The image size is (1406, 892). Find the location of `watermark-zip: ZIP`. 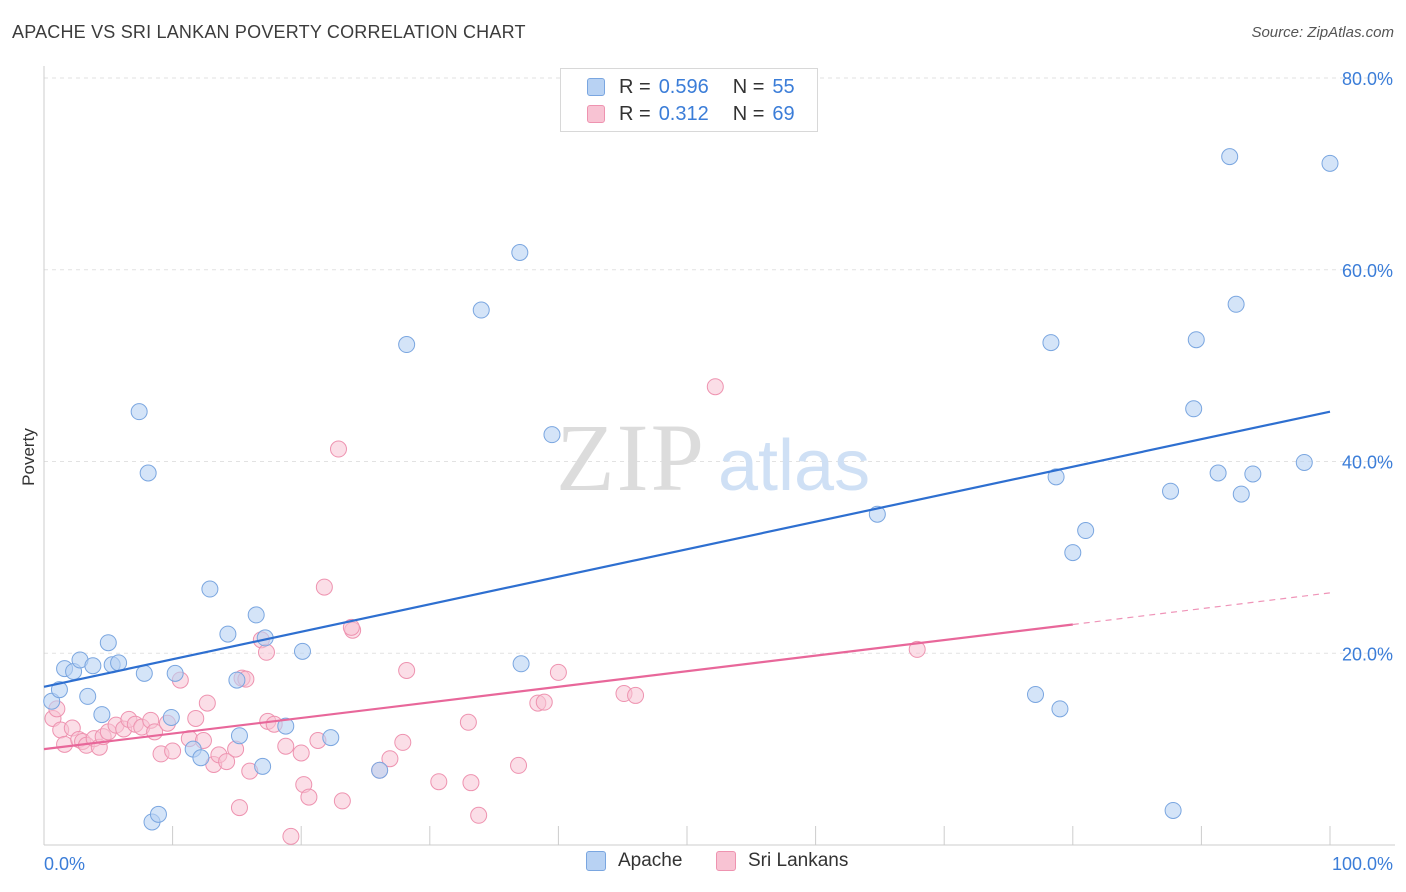

watermark-zip: ZIP is located at coordinates (631, 457).